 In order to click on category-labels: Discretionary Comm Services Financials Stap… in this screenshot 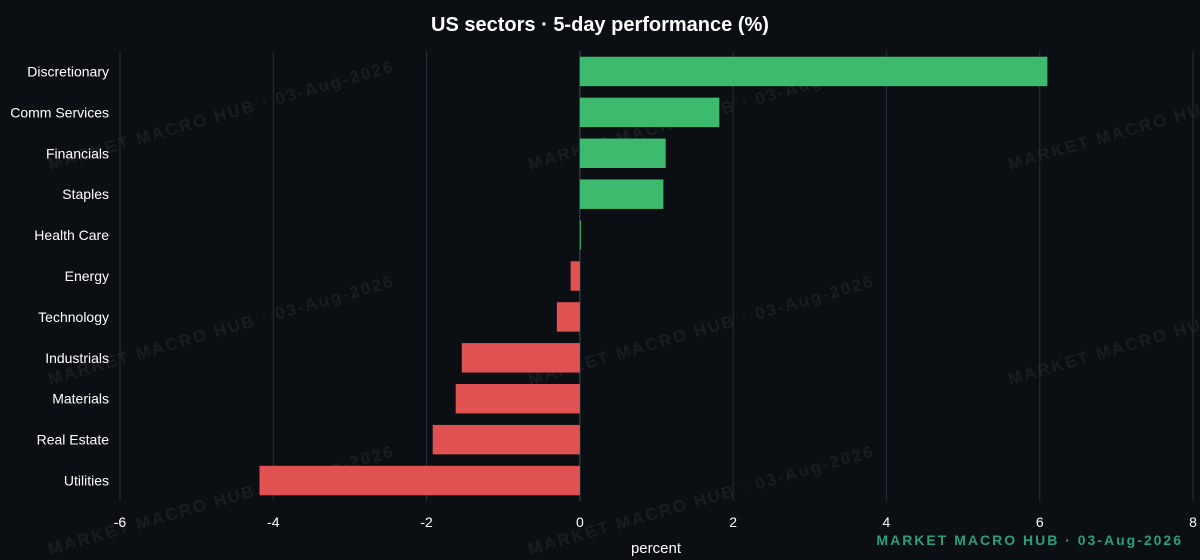, I will do `click(59, 275)`.